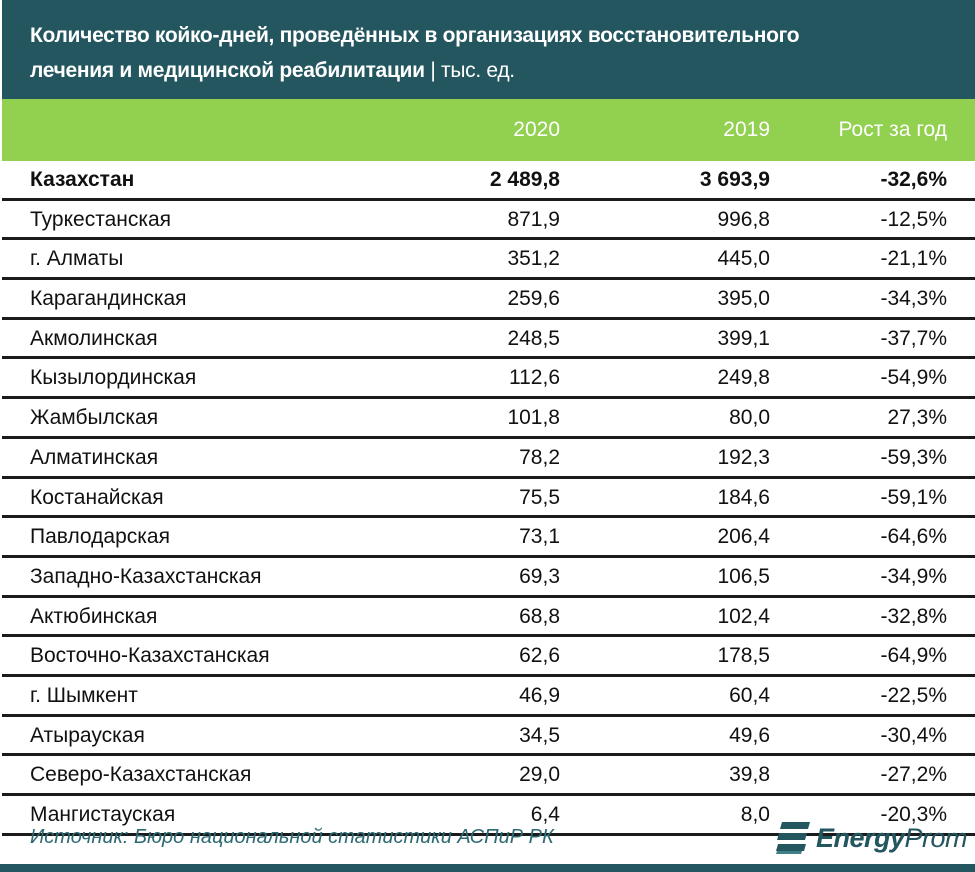 This screenshot has height=872, width=975. Describe the element at coordinates (913, 299) in the screenshot. I see `value-growth: -34,3%` at that location.